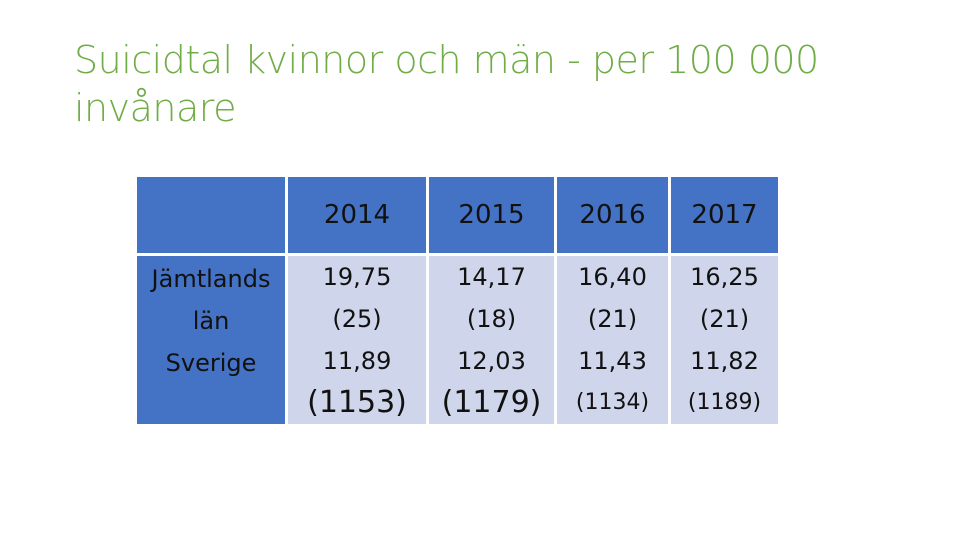  What do you see at coordinates (211, 321) in the screenshot?
I see `row-label-lan: län` at bounding box center [211, 321].